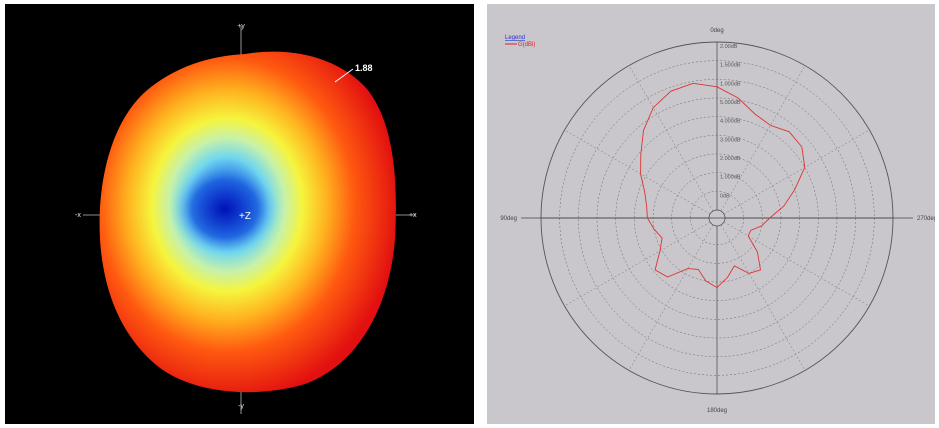 This screenshot has height=428, width=939. I want to click on direction-label-top: 0deg, so click(716, 31).